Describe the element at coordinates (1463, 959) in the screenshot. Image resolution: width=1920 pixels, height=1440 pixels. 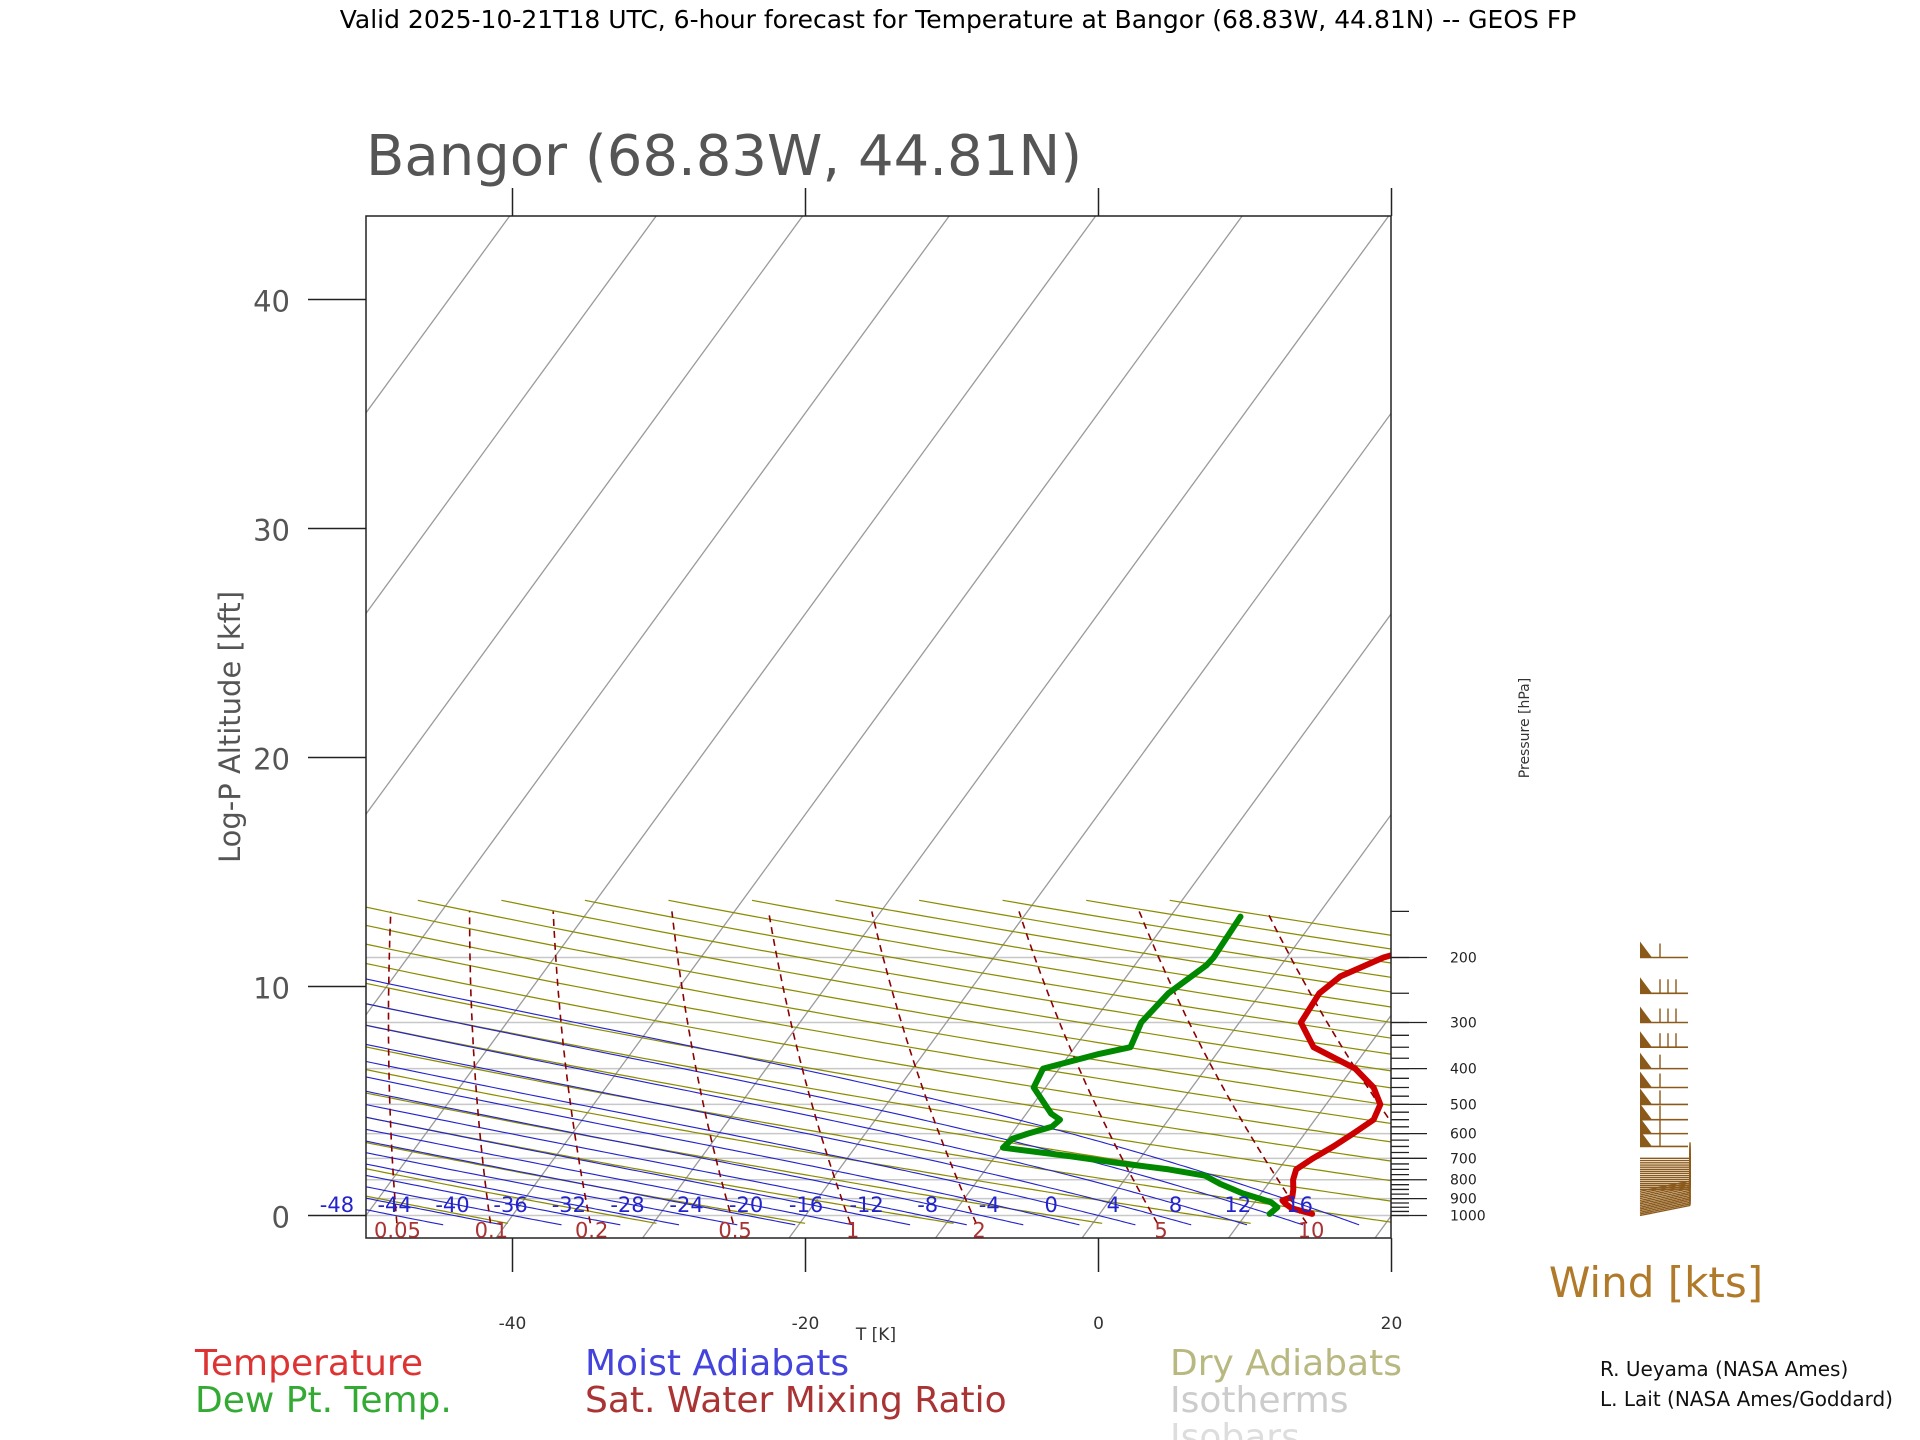
I see `right-tick-label: 200` at that location.